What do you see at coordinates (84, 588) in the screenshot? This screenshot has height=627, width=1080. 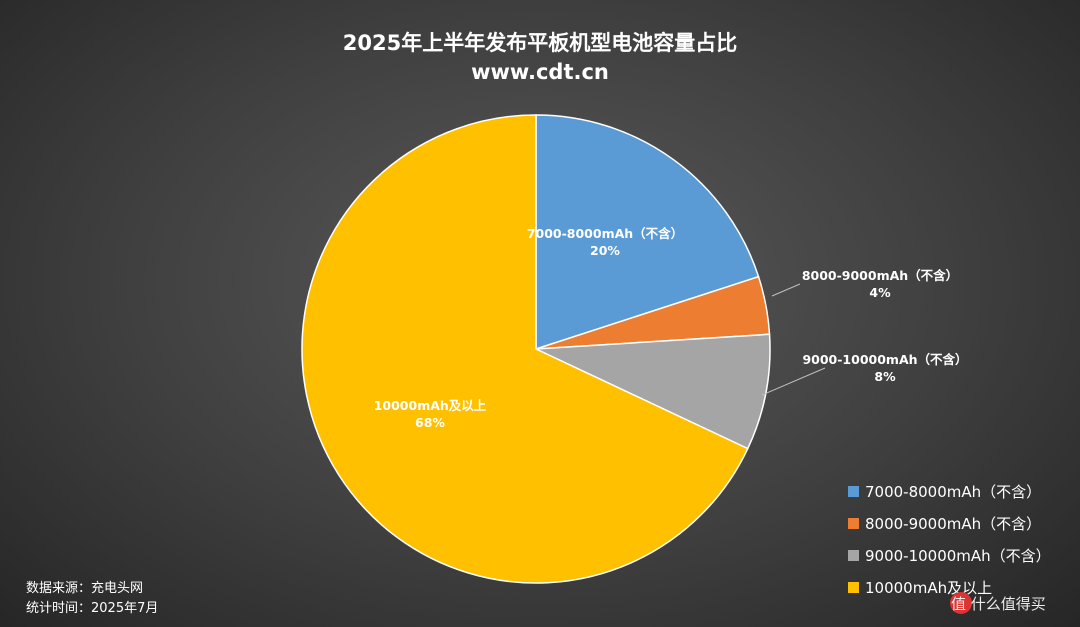 I see `data-source: 数据来源：充电头网` at bounding box center [84, 588].